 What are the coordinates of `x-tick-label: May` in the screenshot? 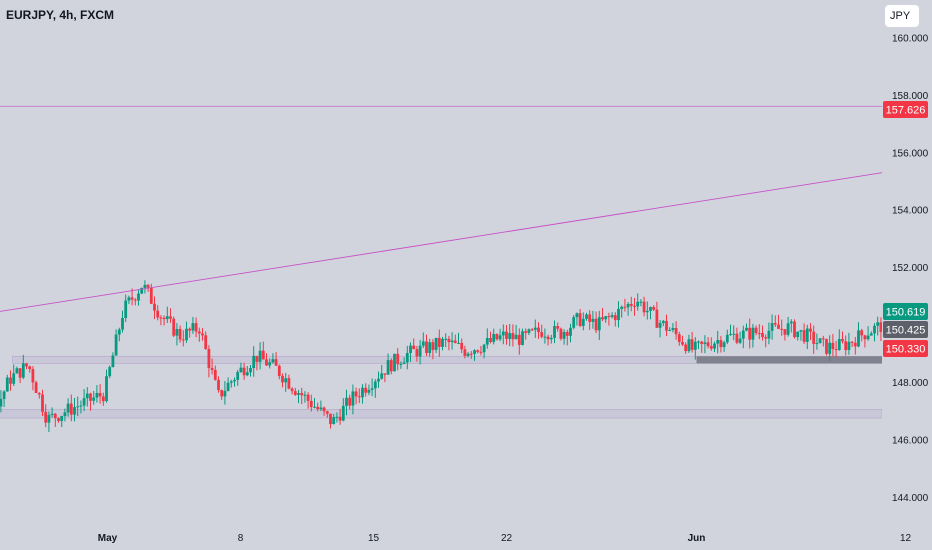 It's located at (108, 538).